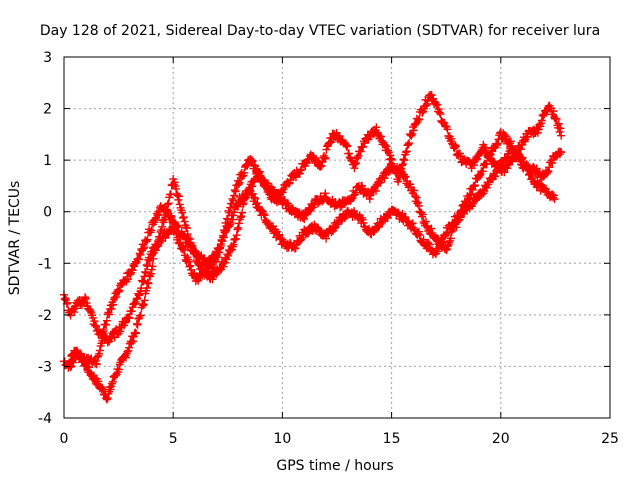 The height and width of the screenshot is (480, 640). Describe the element at coordinates (45, 419) in the screenshot. I see `y-tick-label: -4` at that location.